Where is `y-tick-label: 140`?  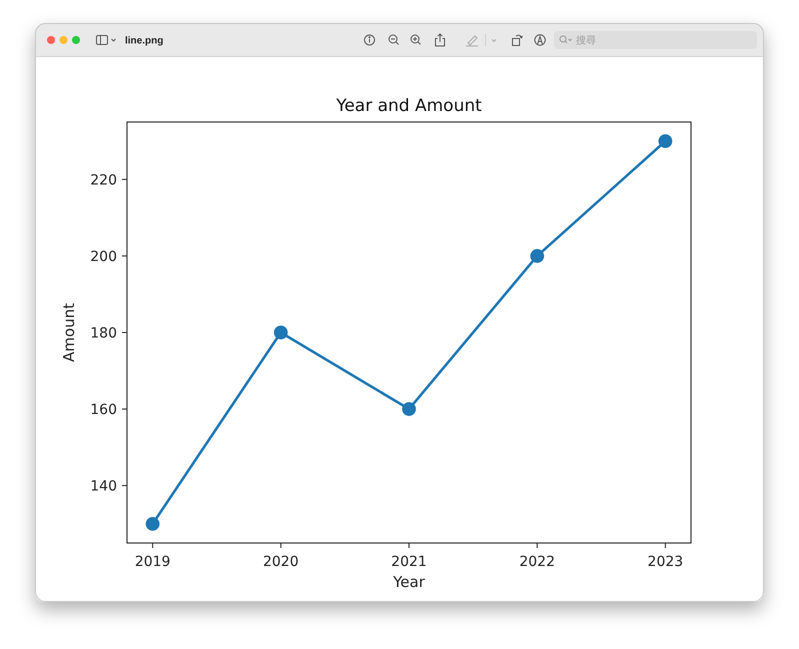
y-tick-label: 140 is located at coordinates (103, 486).